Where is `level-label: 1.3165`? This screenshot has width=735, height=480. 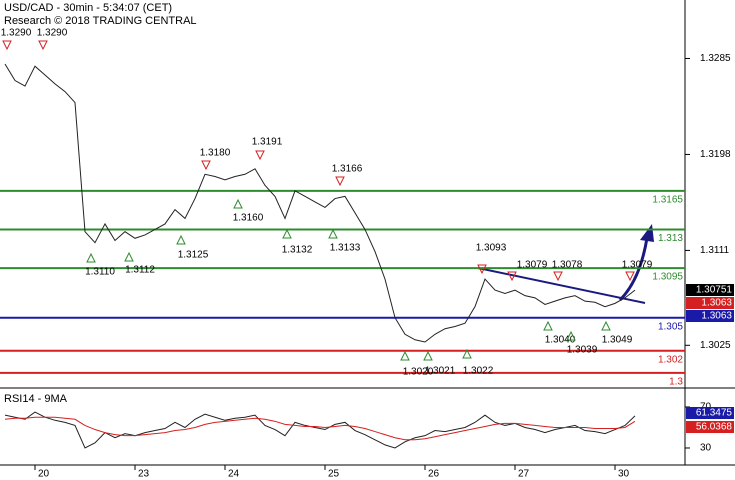 level-label: 1.3165 is located at coordinates (667, 199).